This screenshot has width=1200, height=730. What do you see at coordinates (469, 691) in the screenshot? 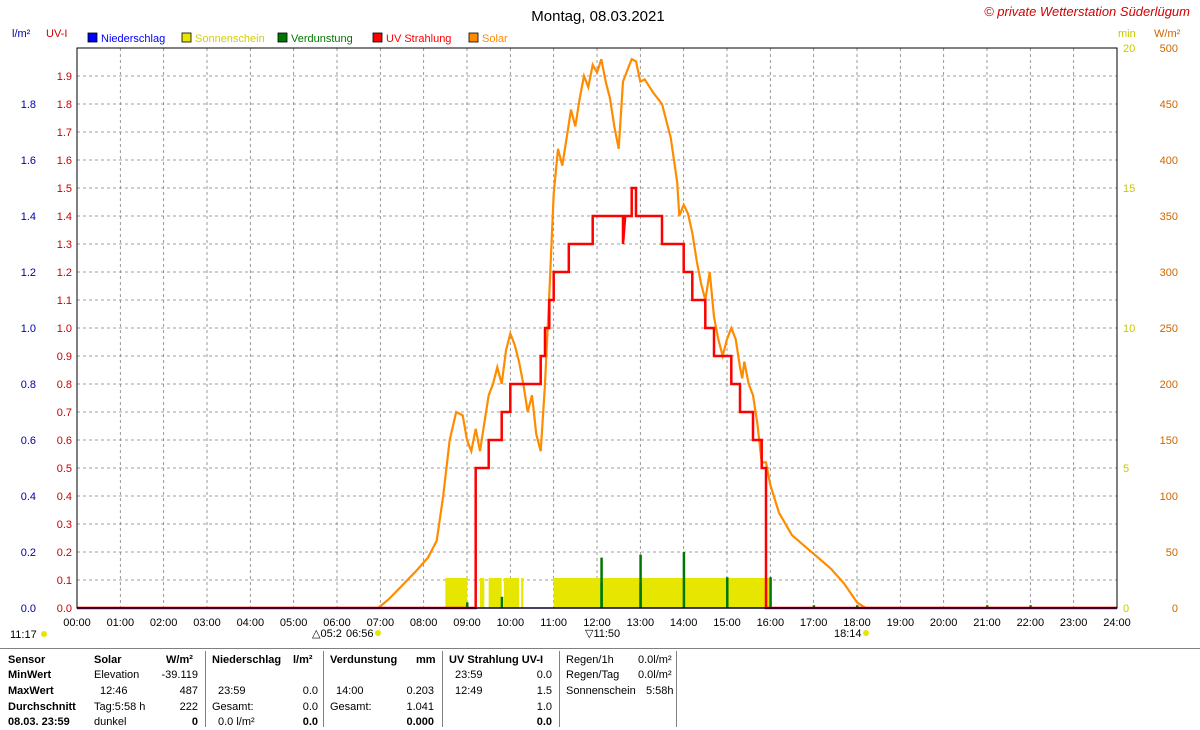
I see `uv-max-time: 12:49` at bounding box center [469, 691].